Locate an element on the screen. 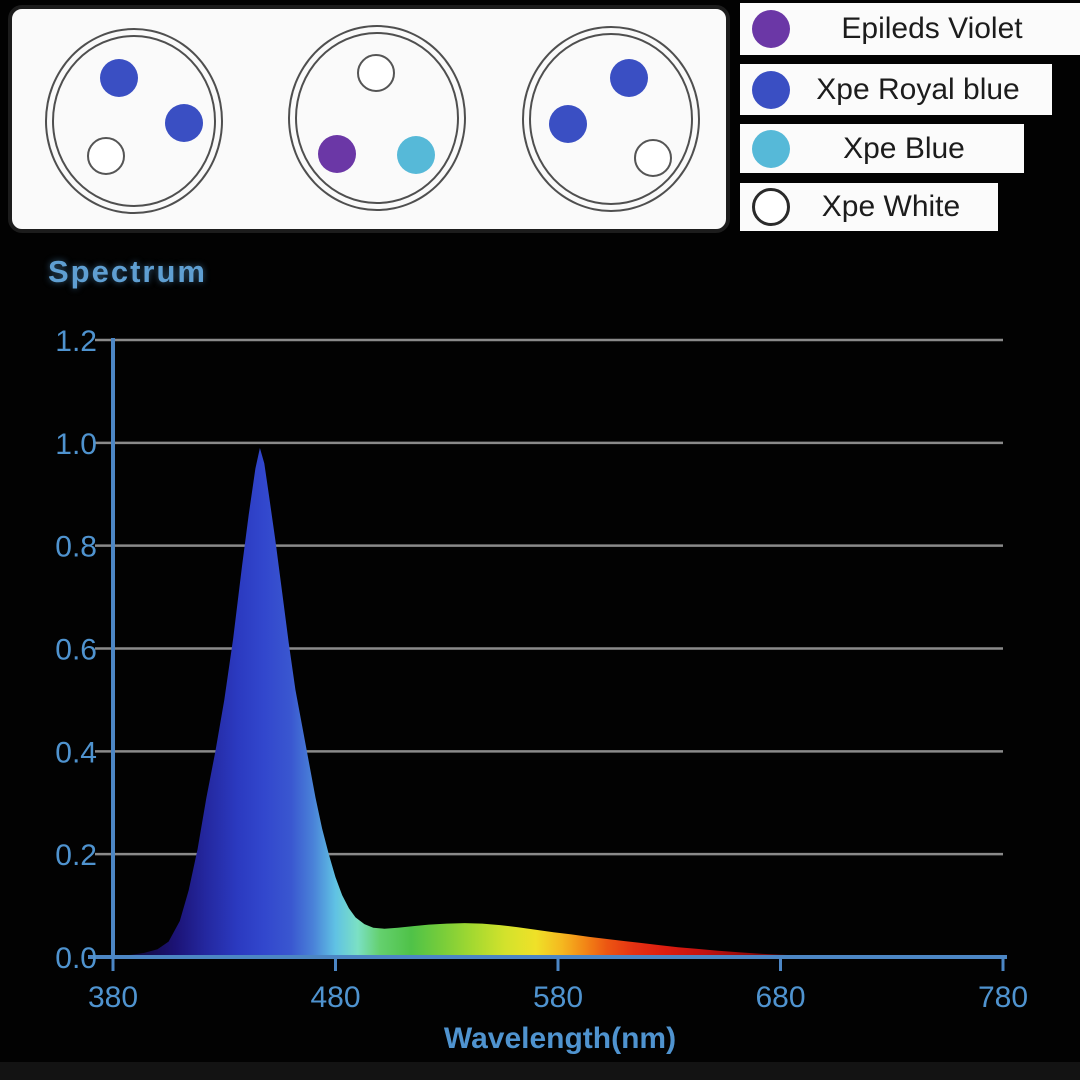 The image size is (1080, 1080). y-tick-label: 0.6 is located at coordinates (76, 650).